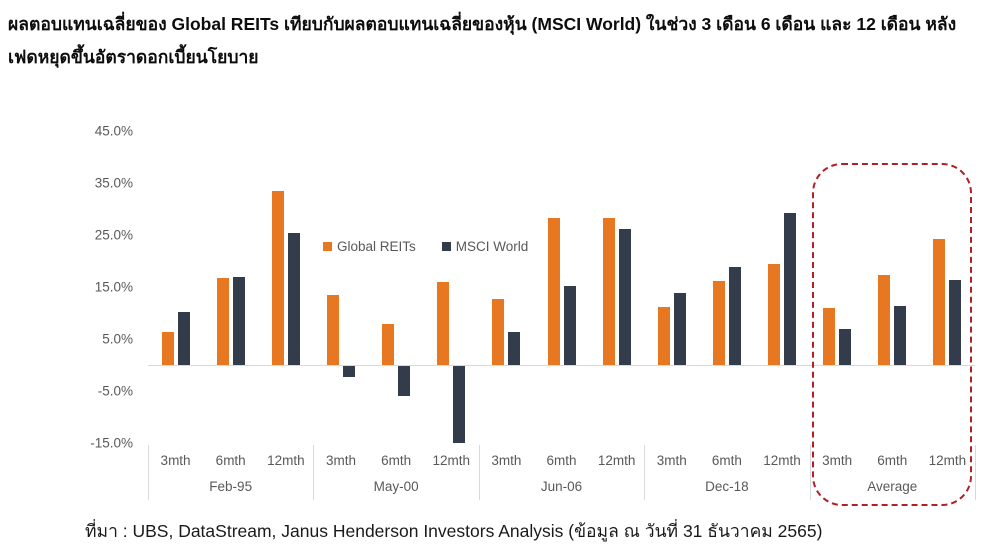 Image resolution: width=987 pixels, height=559 pixels. I want to click on legend-item-msci-world: MSCI World, so click(485, 246).